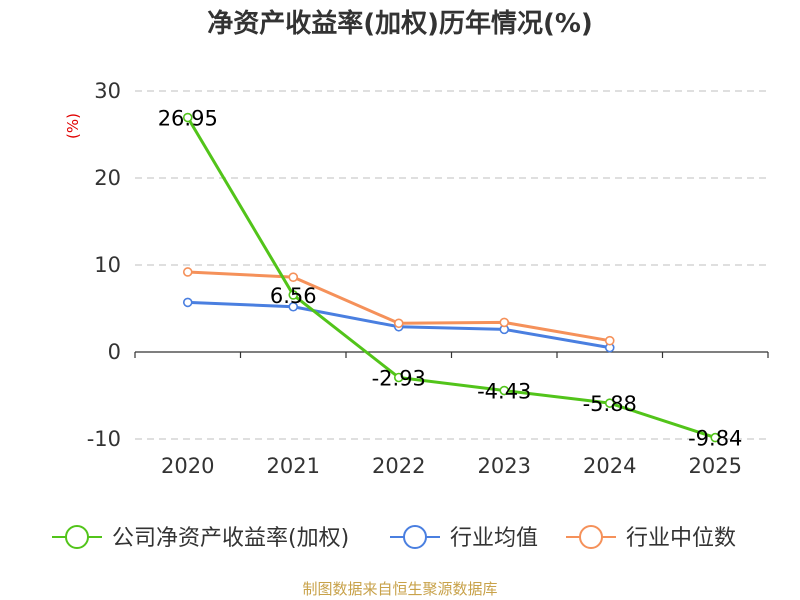  Describe the element at coordinates (715, 466) in the screenshot. I see `x-tick-label: 2025` at that location.